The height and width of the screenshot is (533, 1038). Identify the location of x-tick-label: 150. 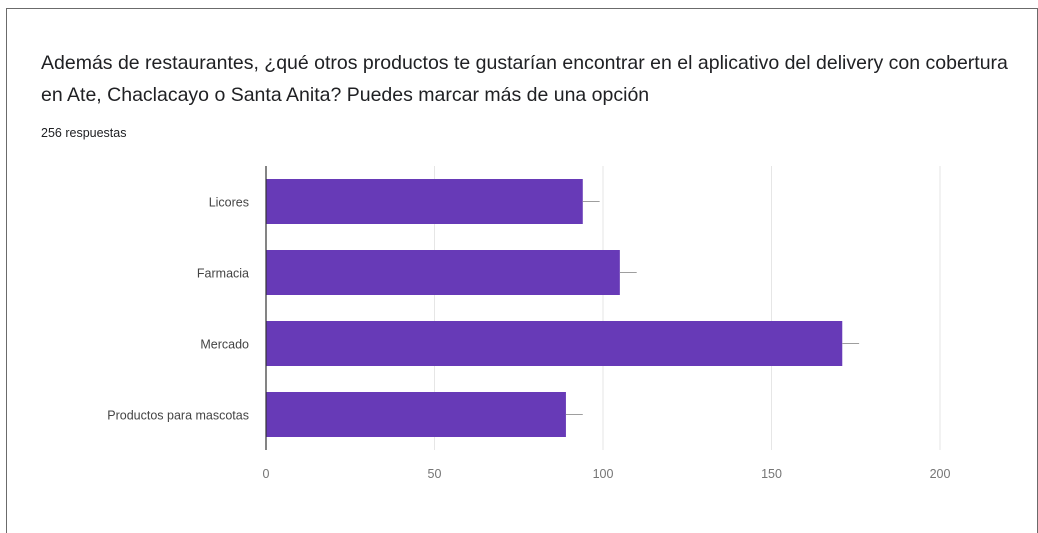
(771, 474).